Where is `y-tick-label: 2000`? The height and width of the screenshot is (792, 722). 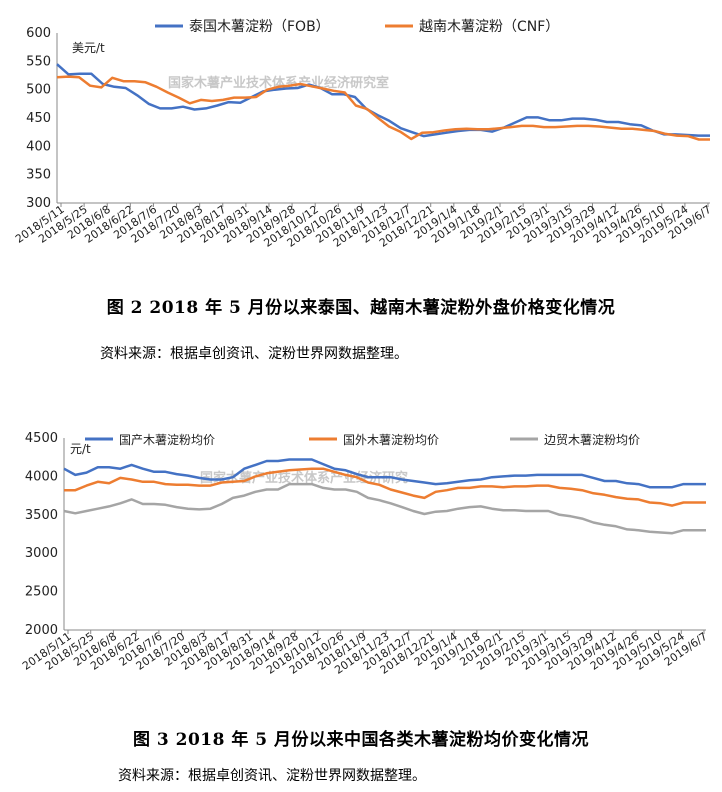
y-tick-label: 2000 is located at coordinates (41, 630).